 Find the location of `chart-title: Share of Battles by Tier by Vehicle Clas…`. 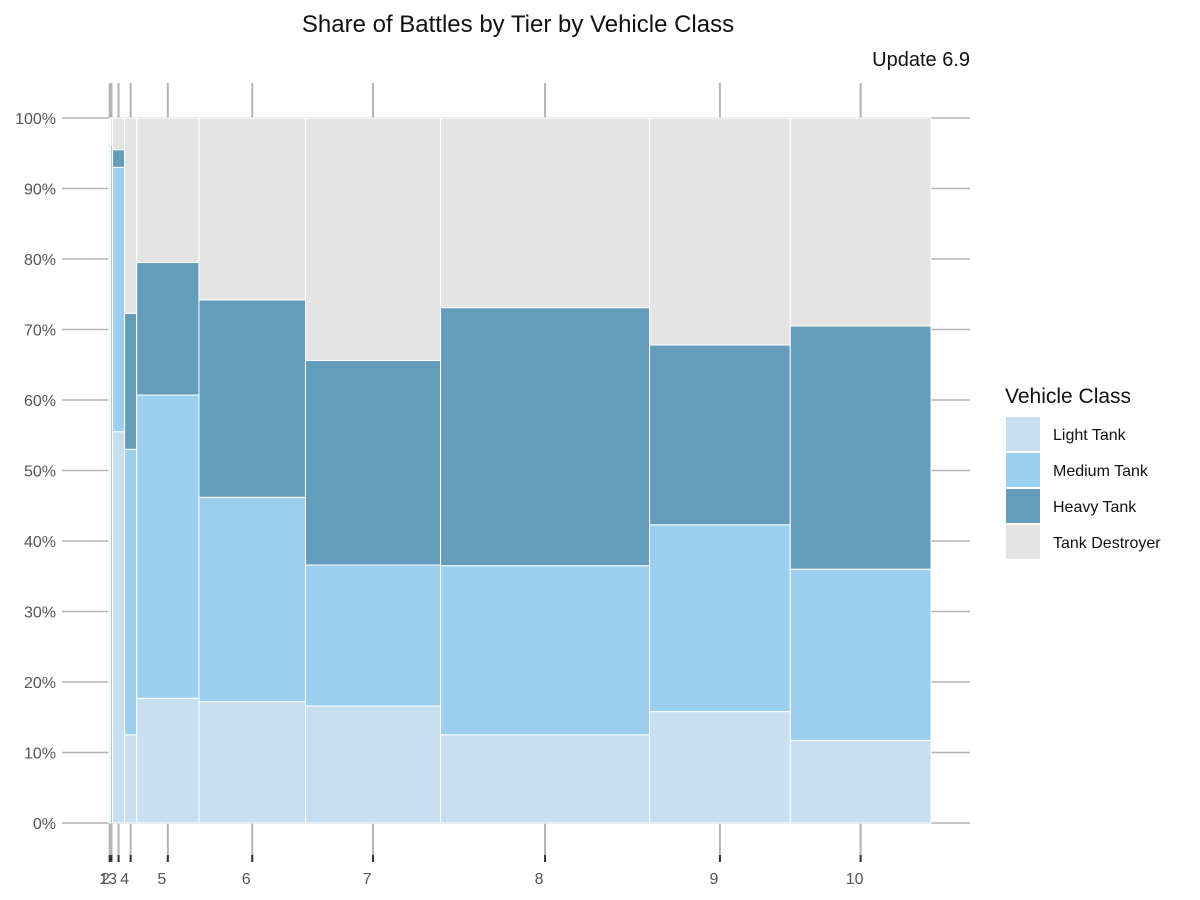

chart-title: Share of Battles by Tier by Vehicle Clas… is located at coordinates (518, 24).